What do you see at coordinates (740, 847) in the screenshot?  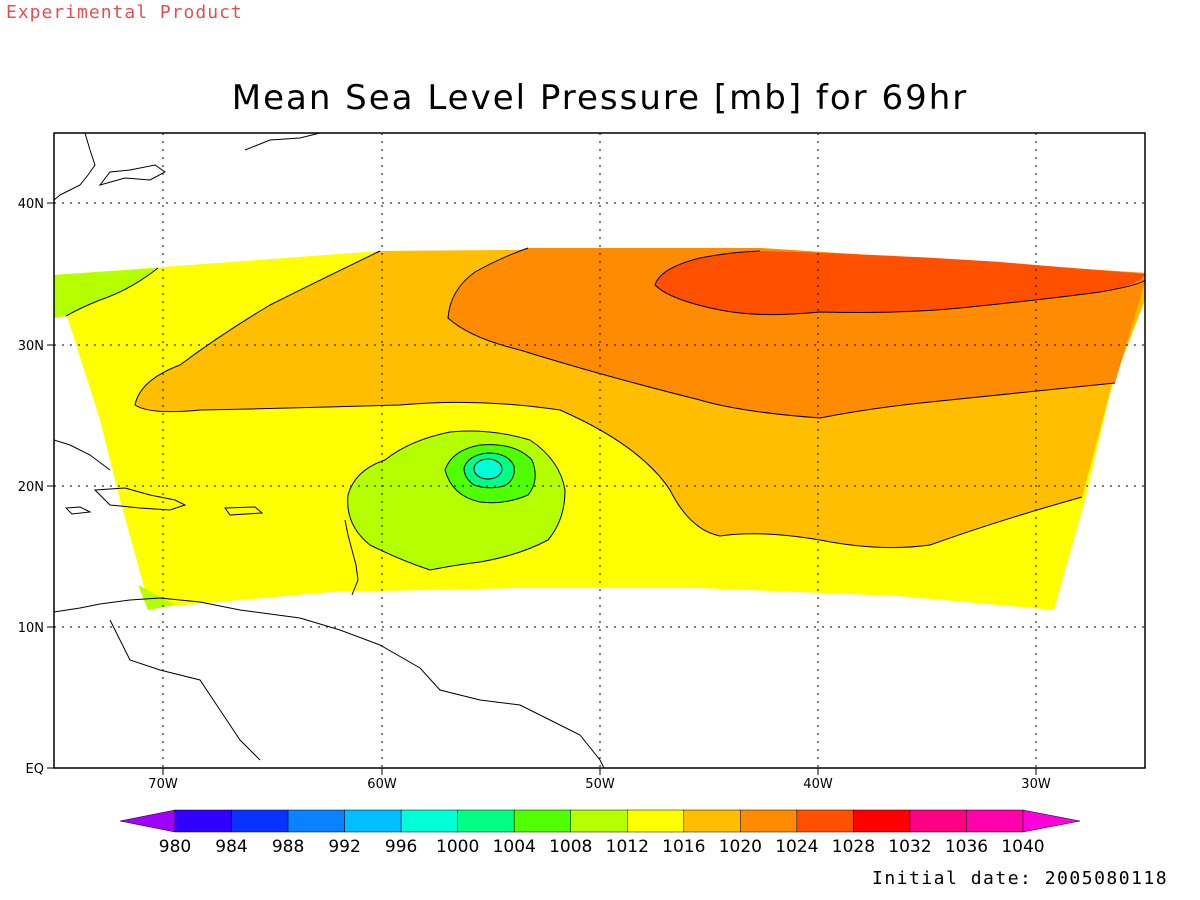 I see `colorbar-label: 1020` at bounding box center [740, 847].